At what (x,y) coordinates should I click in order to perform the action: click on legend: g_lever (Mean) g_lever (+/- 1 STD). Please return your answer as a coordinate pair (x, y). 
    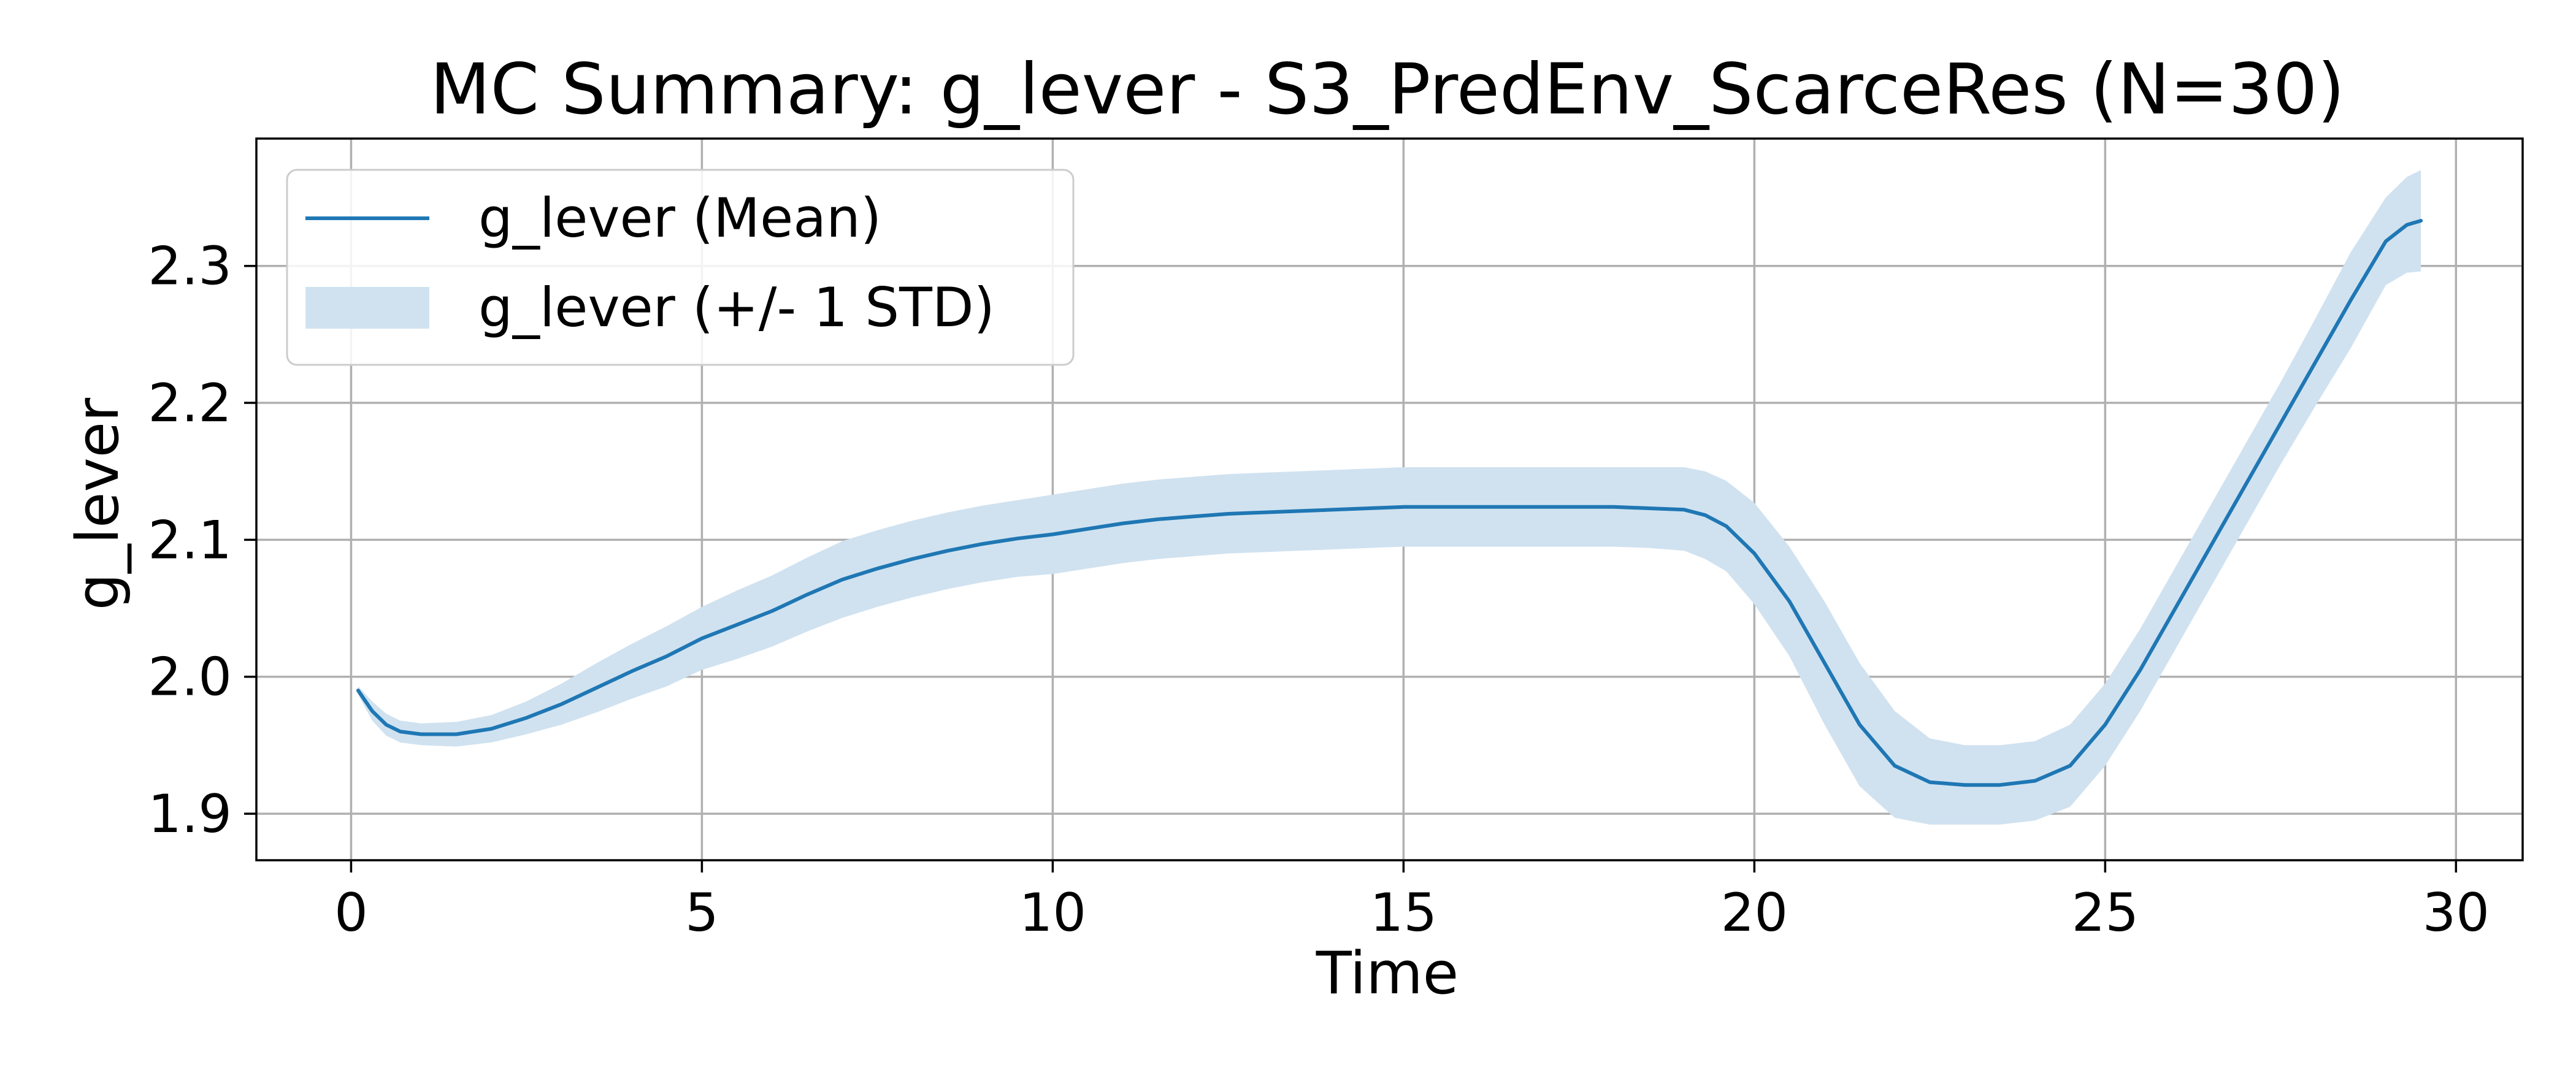
    Looking at the image, I should click on (680, 267).